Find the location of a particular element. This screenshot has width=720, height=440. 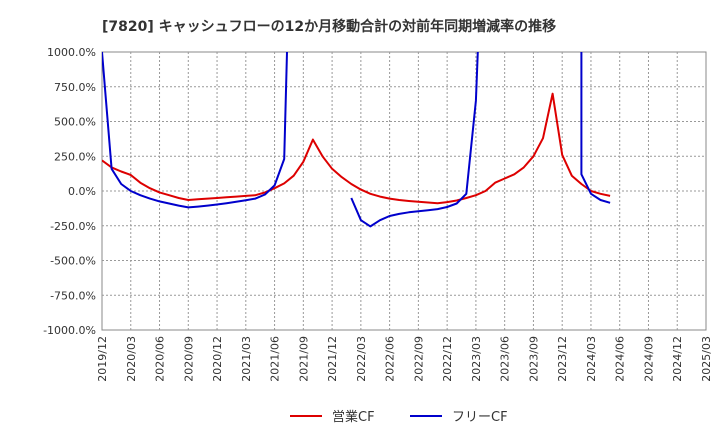

y-tick-label: -250.0% is located at coordinates (73, 226).